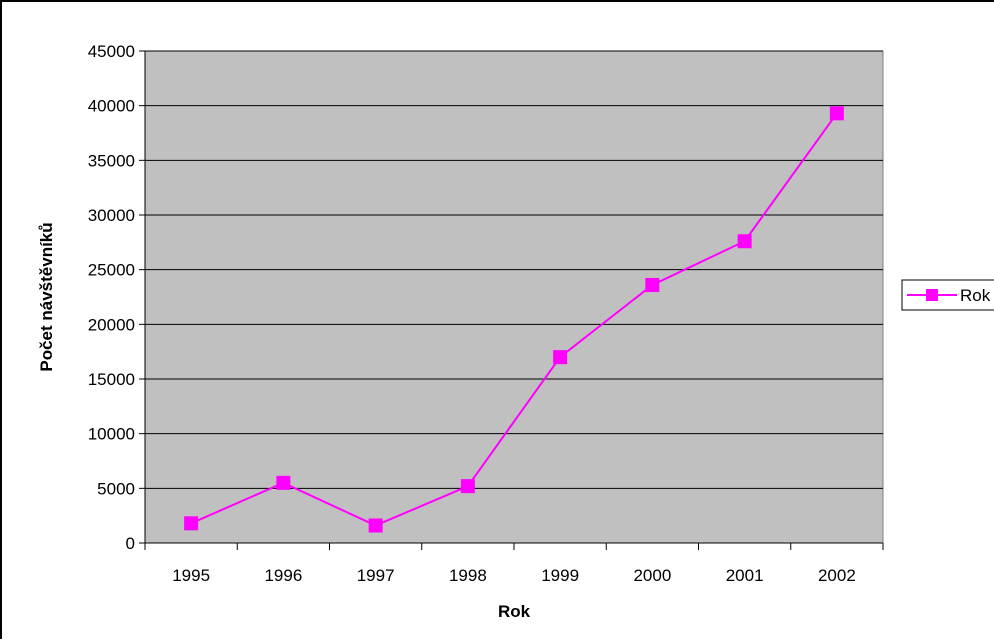 This screenshot has width=994, height=641. I want to click on x-tick-label: 2001, so click(745, 575).